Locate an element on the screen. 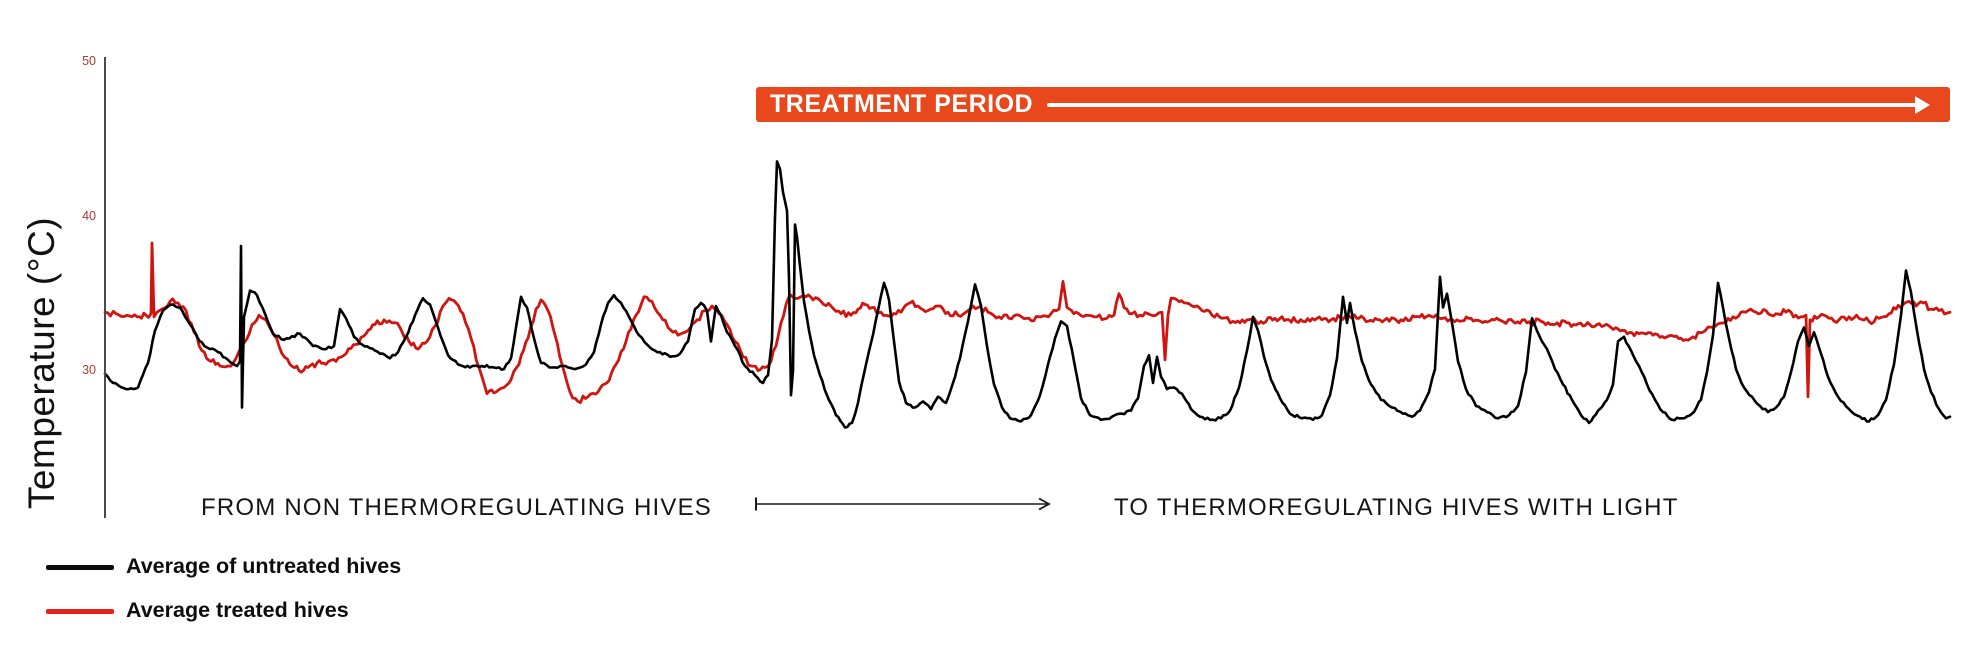  y-tick-40: 40 is located at coordinates (89, 216).